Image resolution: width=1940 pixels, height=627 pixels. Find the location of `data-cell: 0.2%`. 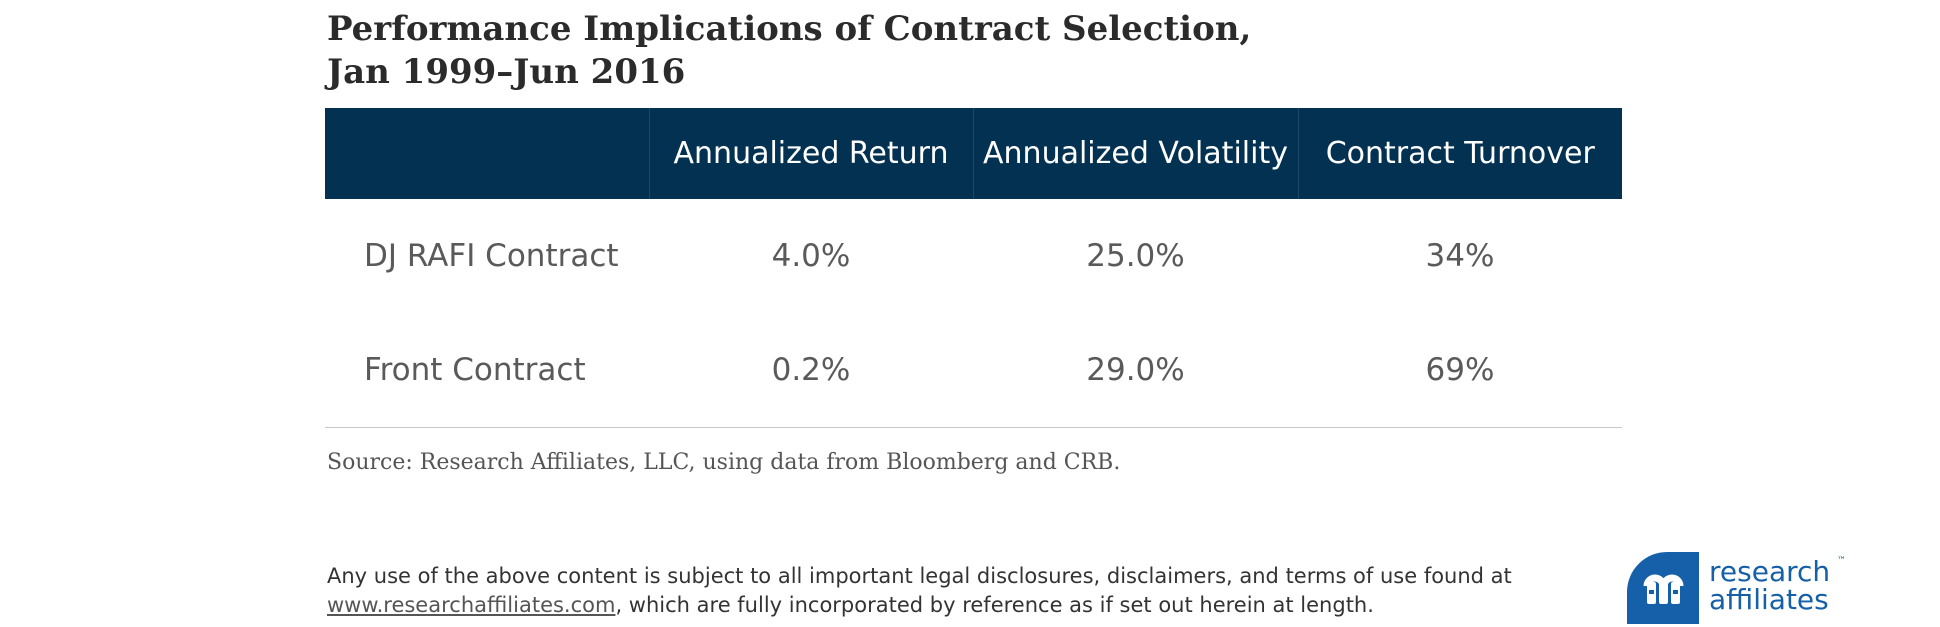

data-cell: 0.2% is located at coordinates (811, 370).